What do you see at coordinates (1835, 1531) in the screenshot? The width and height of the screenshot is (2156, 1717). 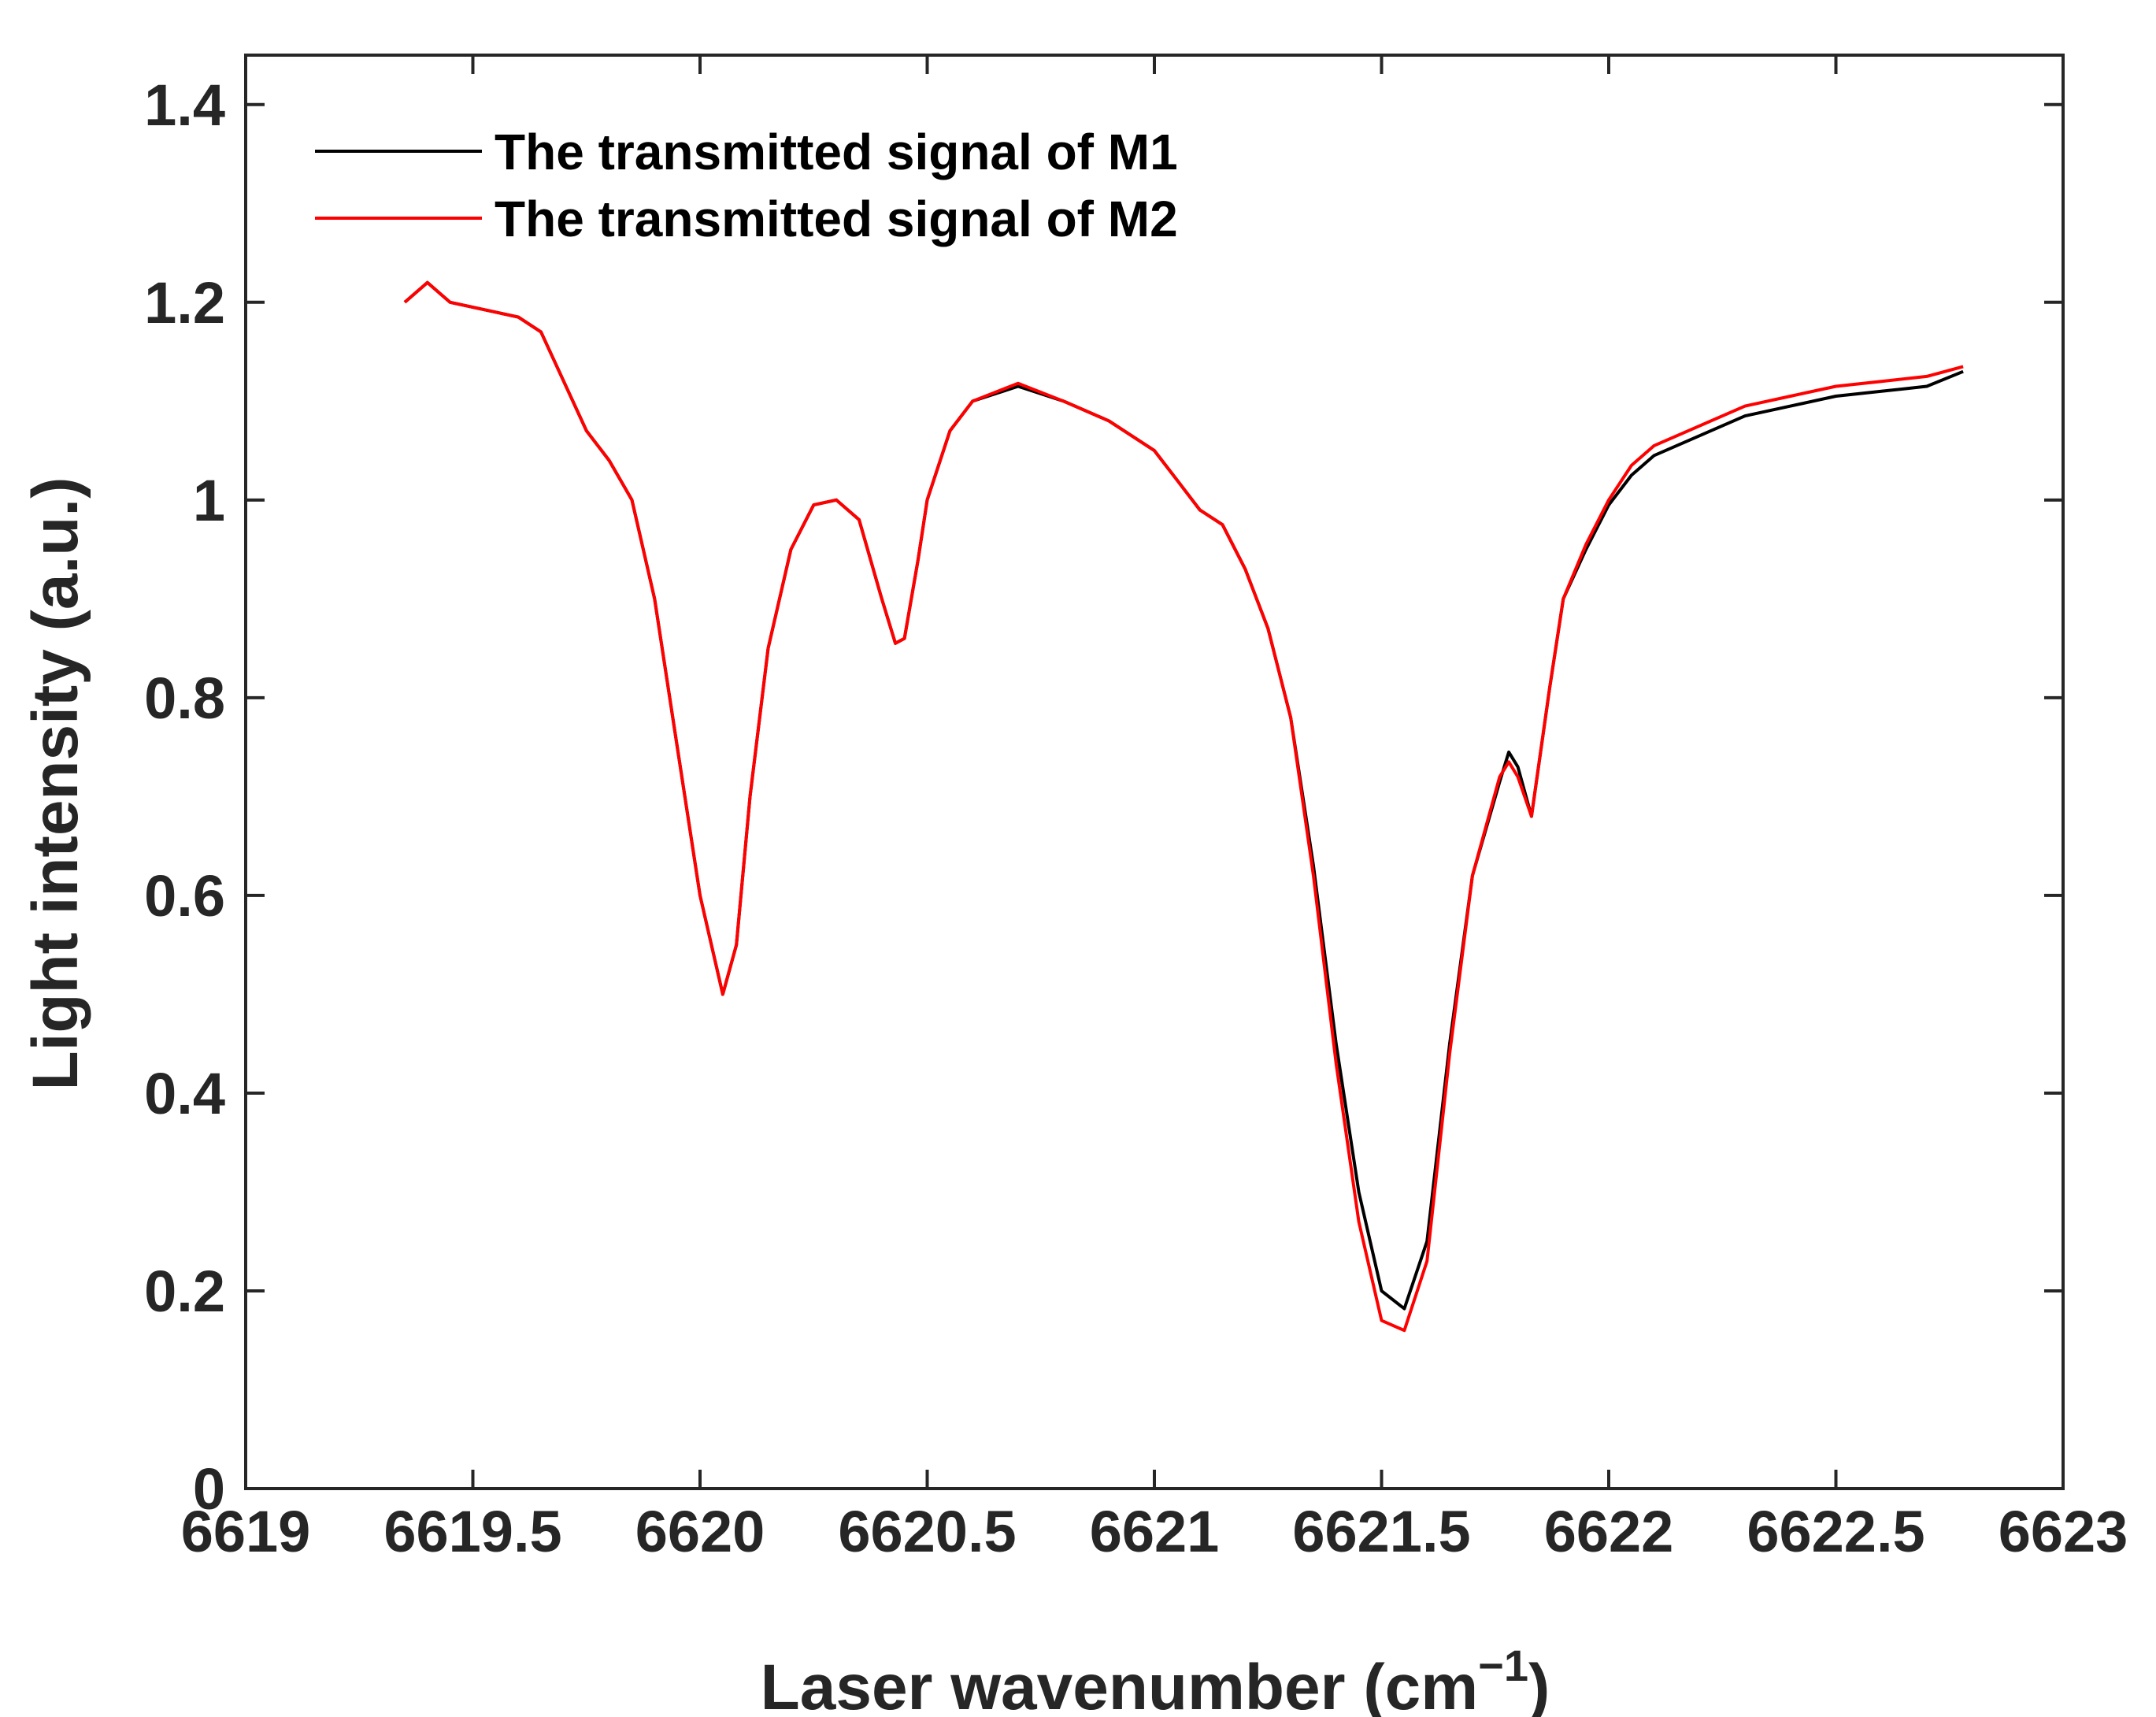 I see `x-tick-label: 6622.5` at bounding box center [1835, 1531].